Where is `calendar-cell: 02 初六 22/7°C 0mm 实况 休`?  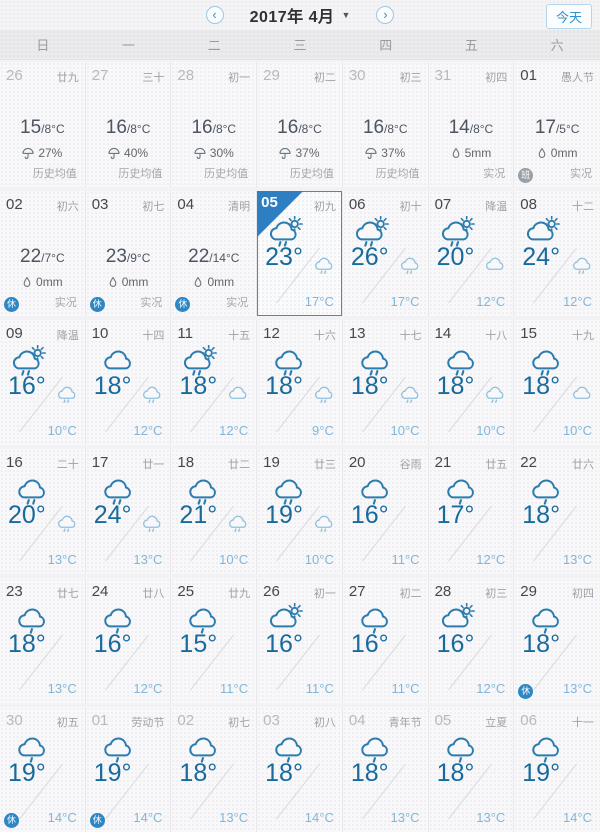 calendar-cell: 02 初六 22/7°C 0mm 实况 休 is located at coordinates (43, 253).